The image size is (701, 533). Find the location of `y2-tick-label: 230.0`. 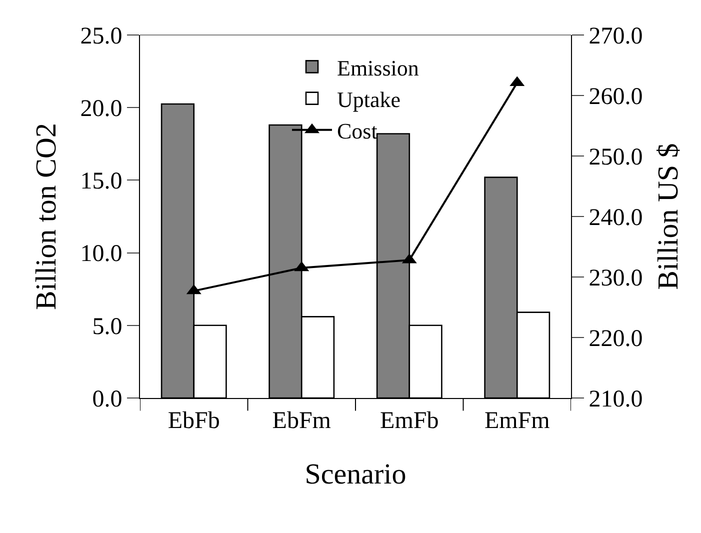

y2-tick-label: 230.0 is located at coordinates (615, 278).